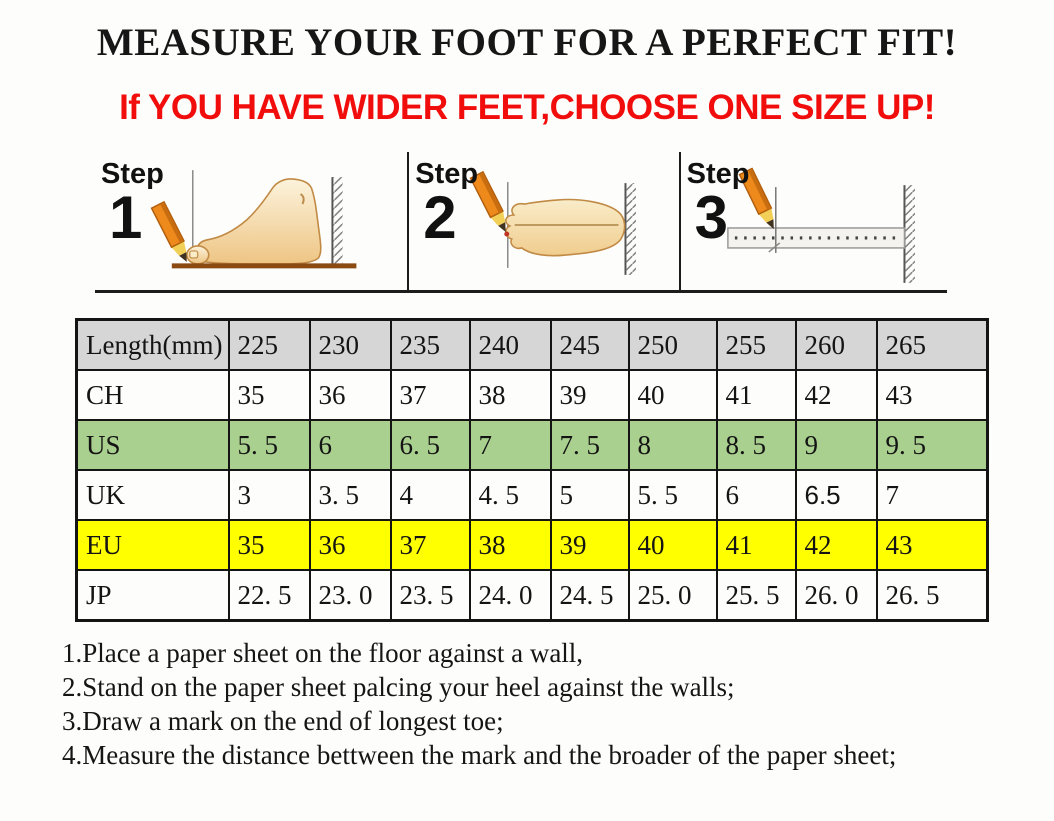 The height and width of the screenshot is (821, 1054). Describe the element at coordinates (565, 227) in the screenshot. I see `foot-top-shape` at that location.